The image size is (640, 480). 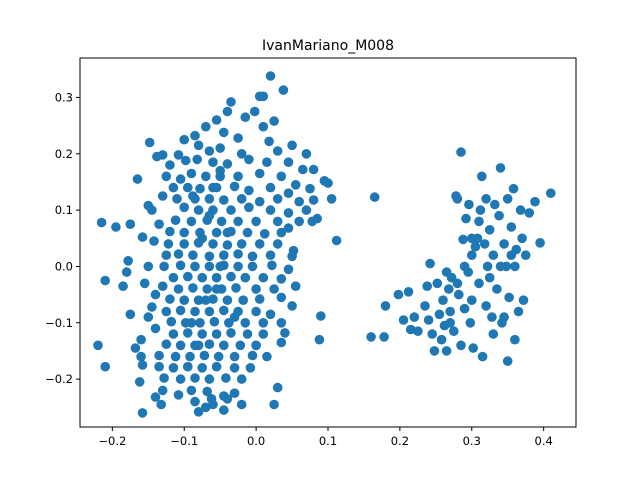 What do you see at coordinates (64, 154) in the screenshot?
I see `y-tick-label: 0.2` at bounding box center [64, 154].